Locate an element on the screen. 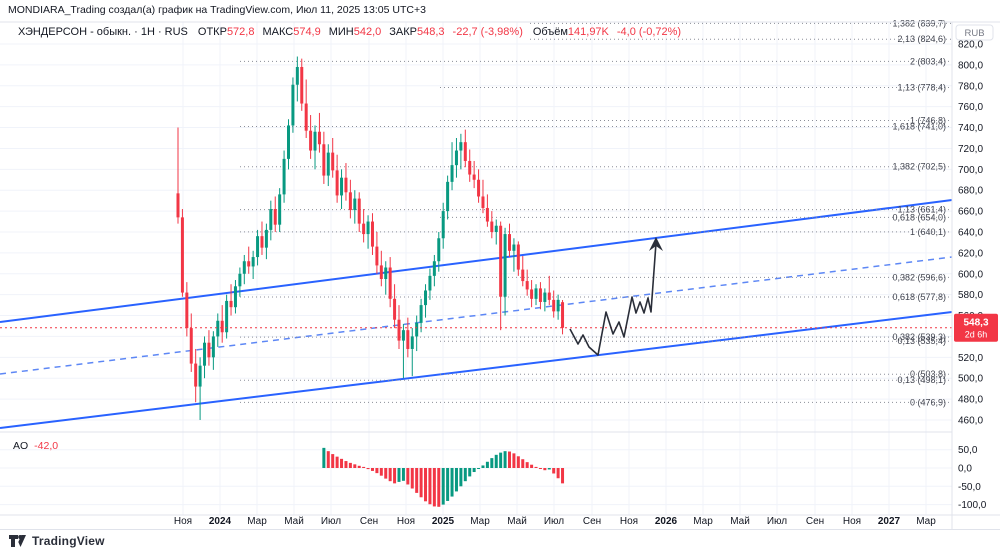  time-axis-tick: 2026 is located at coordinates (666, 521).